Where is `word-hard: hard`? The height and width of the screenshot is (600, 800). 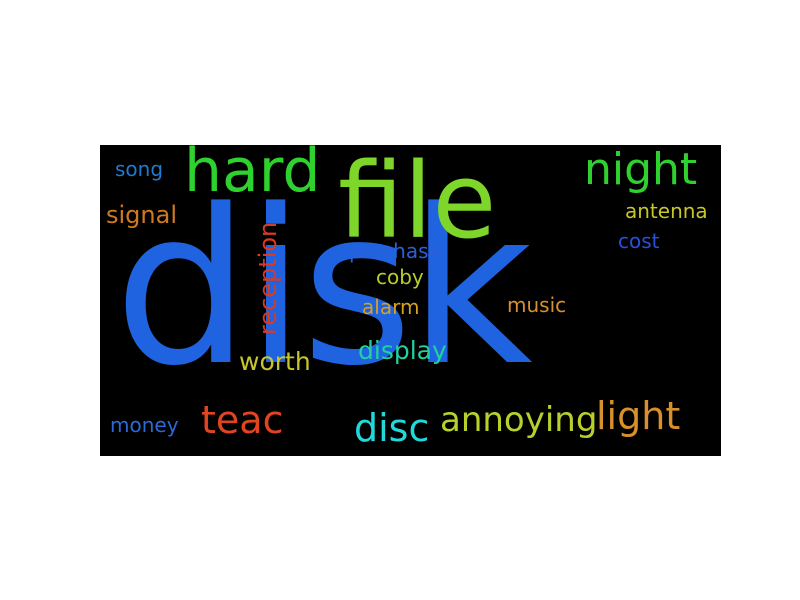 word-hard: hard is located at coordinates (252, 175).